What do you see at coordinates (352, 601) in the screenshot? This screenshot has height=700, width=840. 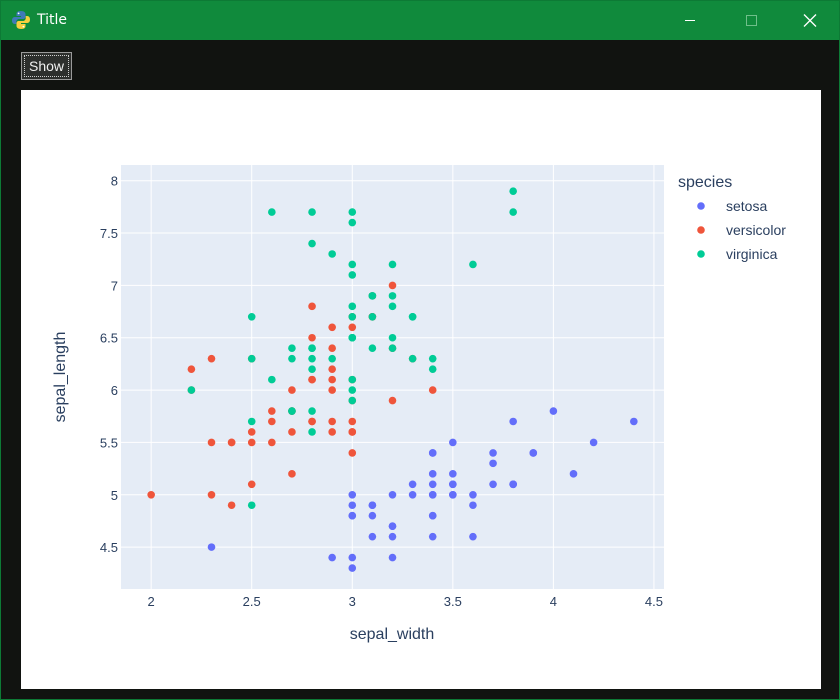 I see `x-tick-label: 3` at bounding box center [352, 601].